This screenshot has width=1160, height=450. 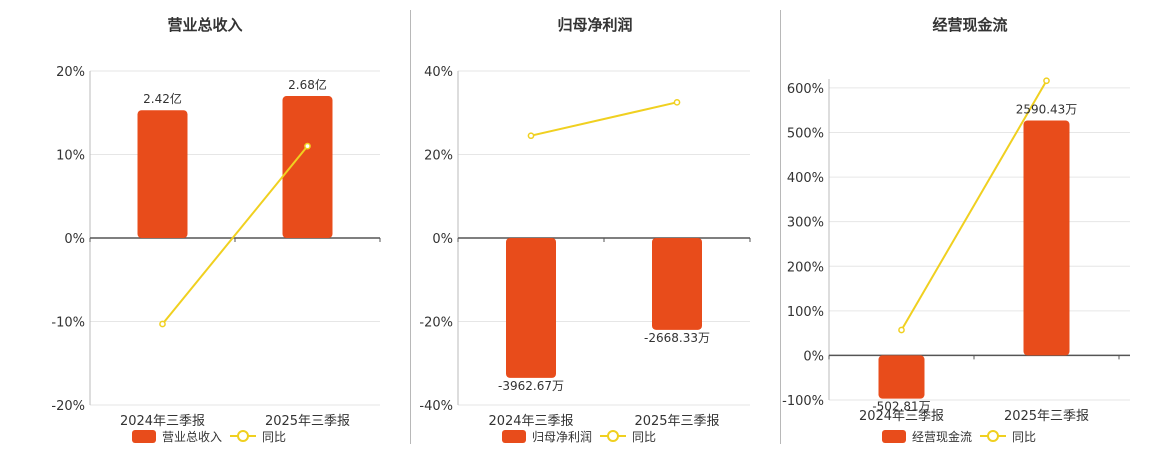 I want to click on chart-title: 营业总收入, so click(x=205, y=25).